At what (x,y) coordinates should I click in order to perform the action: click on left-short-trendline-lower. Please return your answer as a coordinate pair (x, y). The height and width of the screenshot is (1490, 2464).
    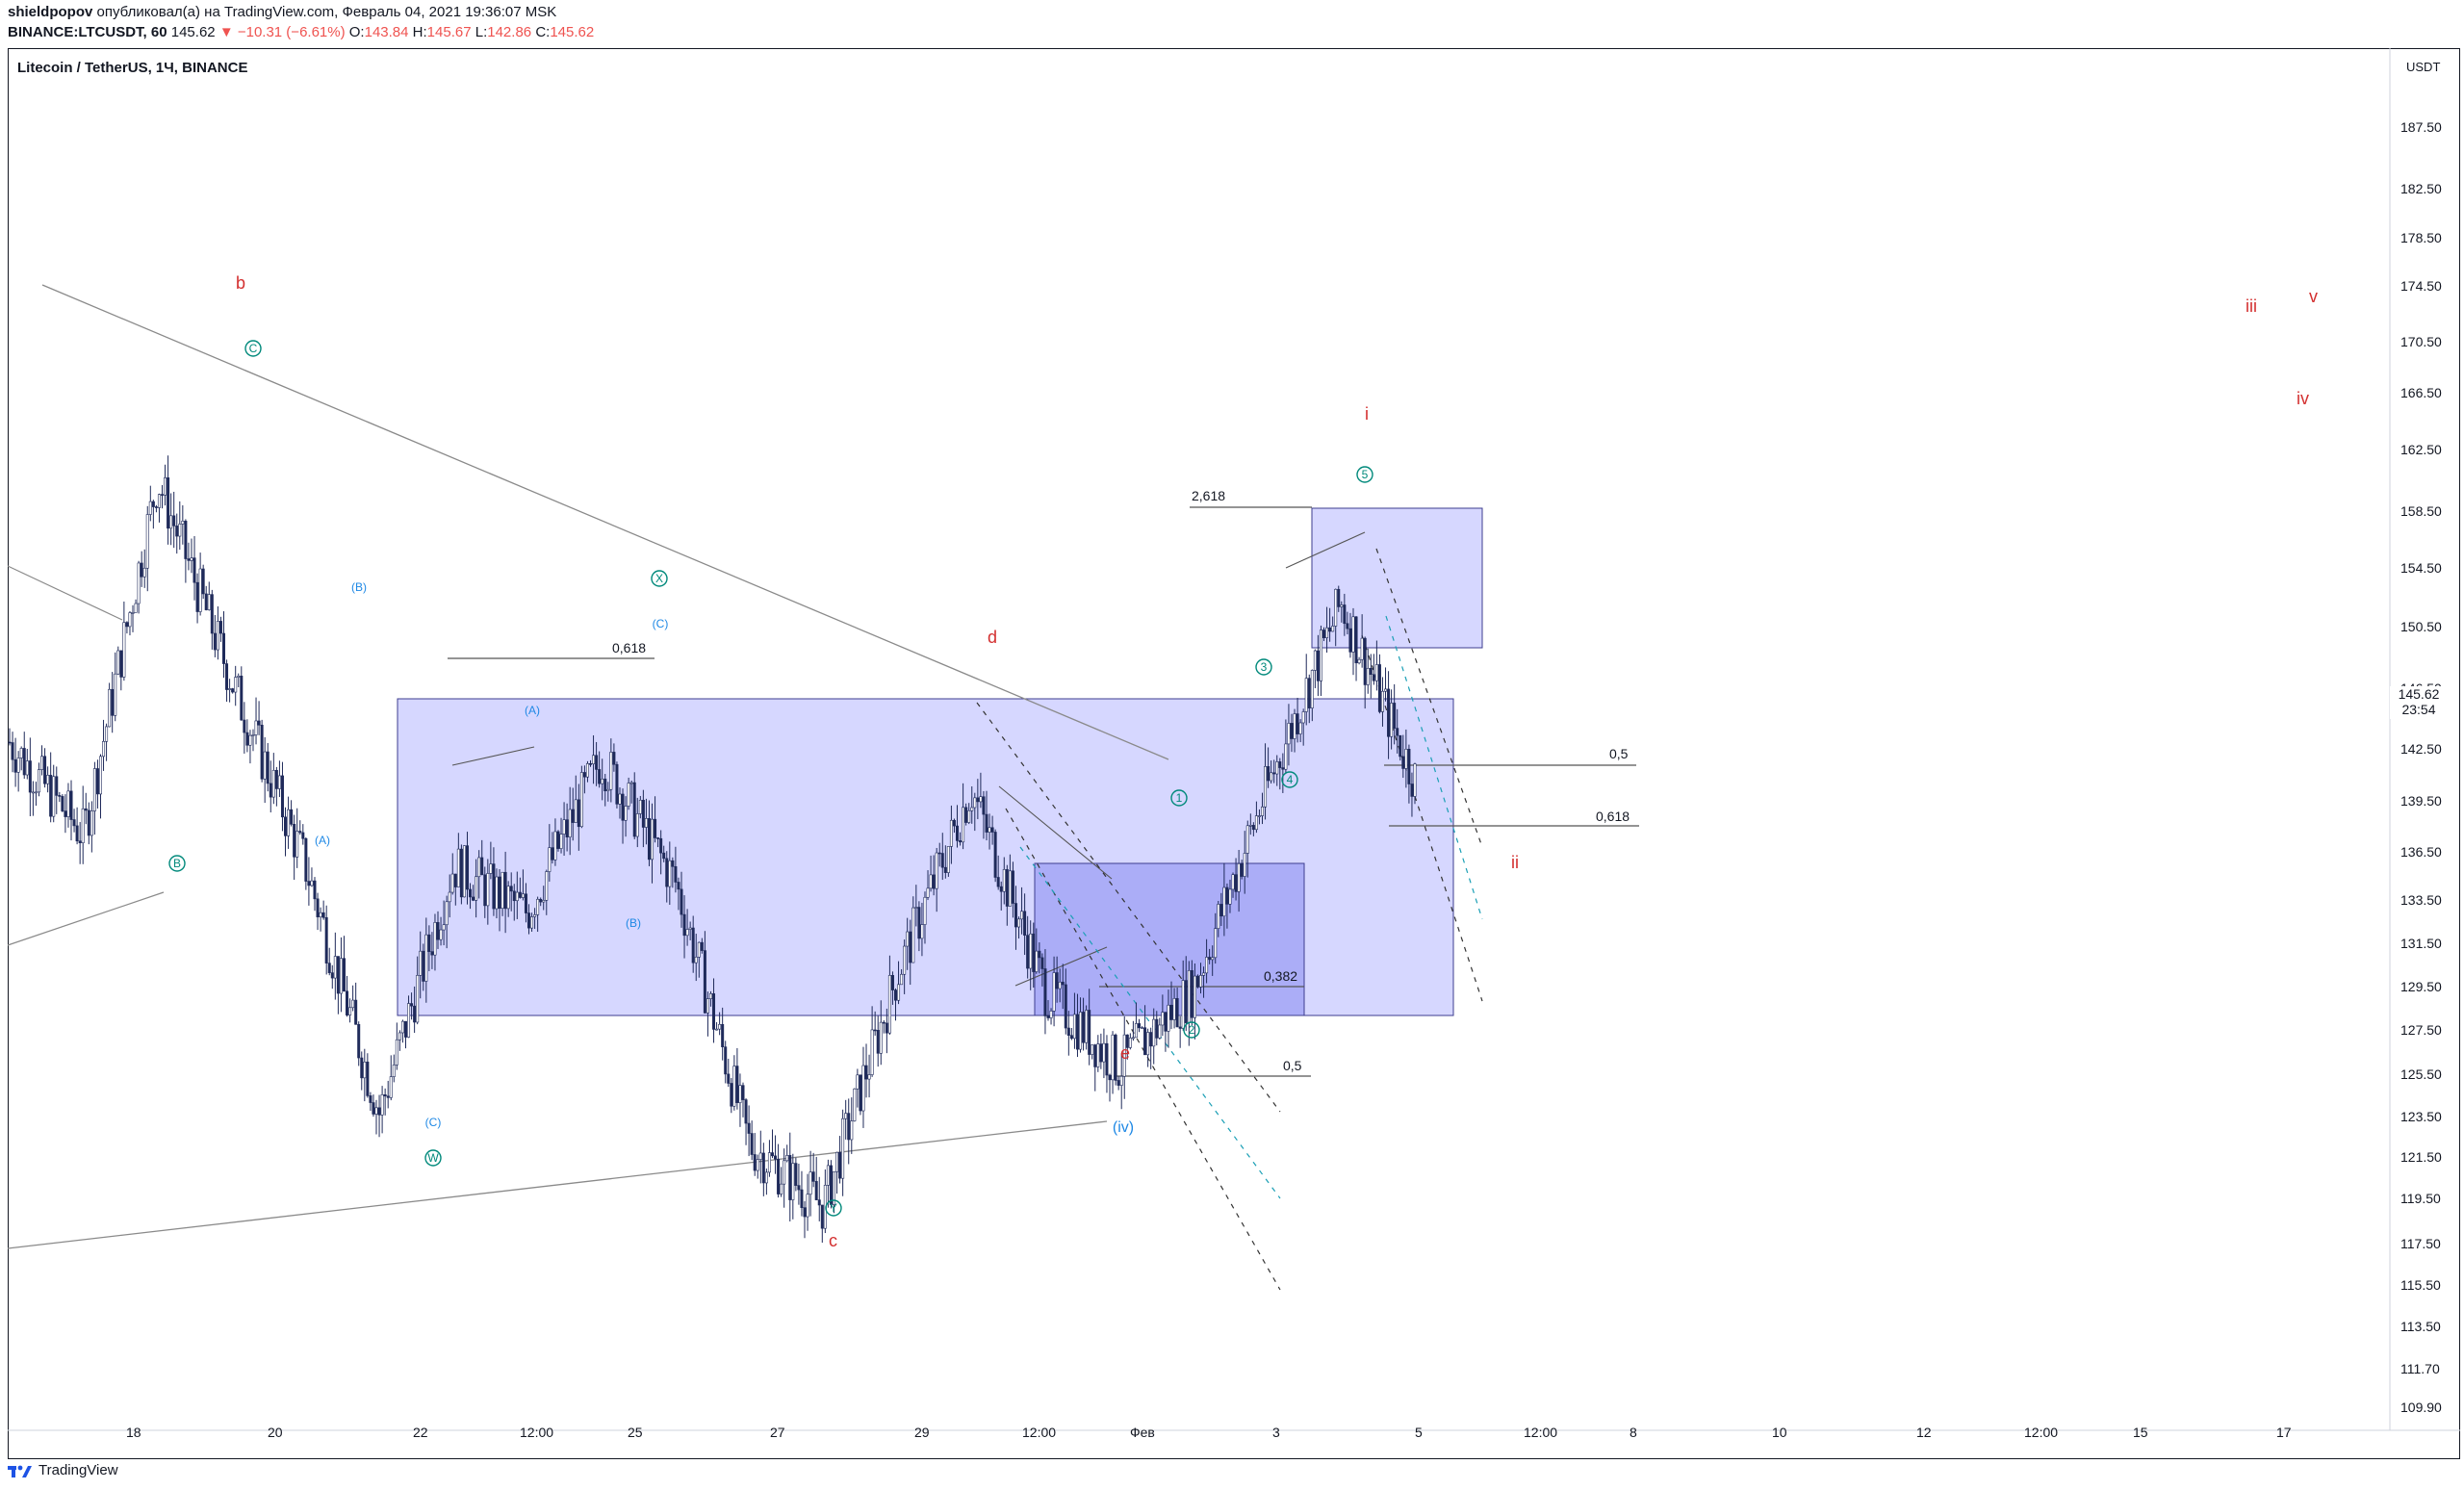
    Looking at the image, I should click on (86, 918).